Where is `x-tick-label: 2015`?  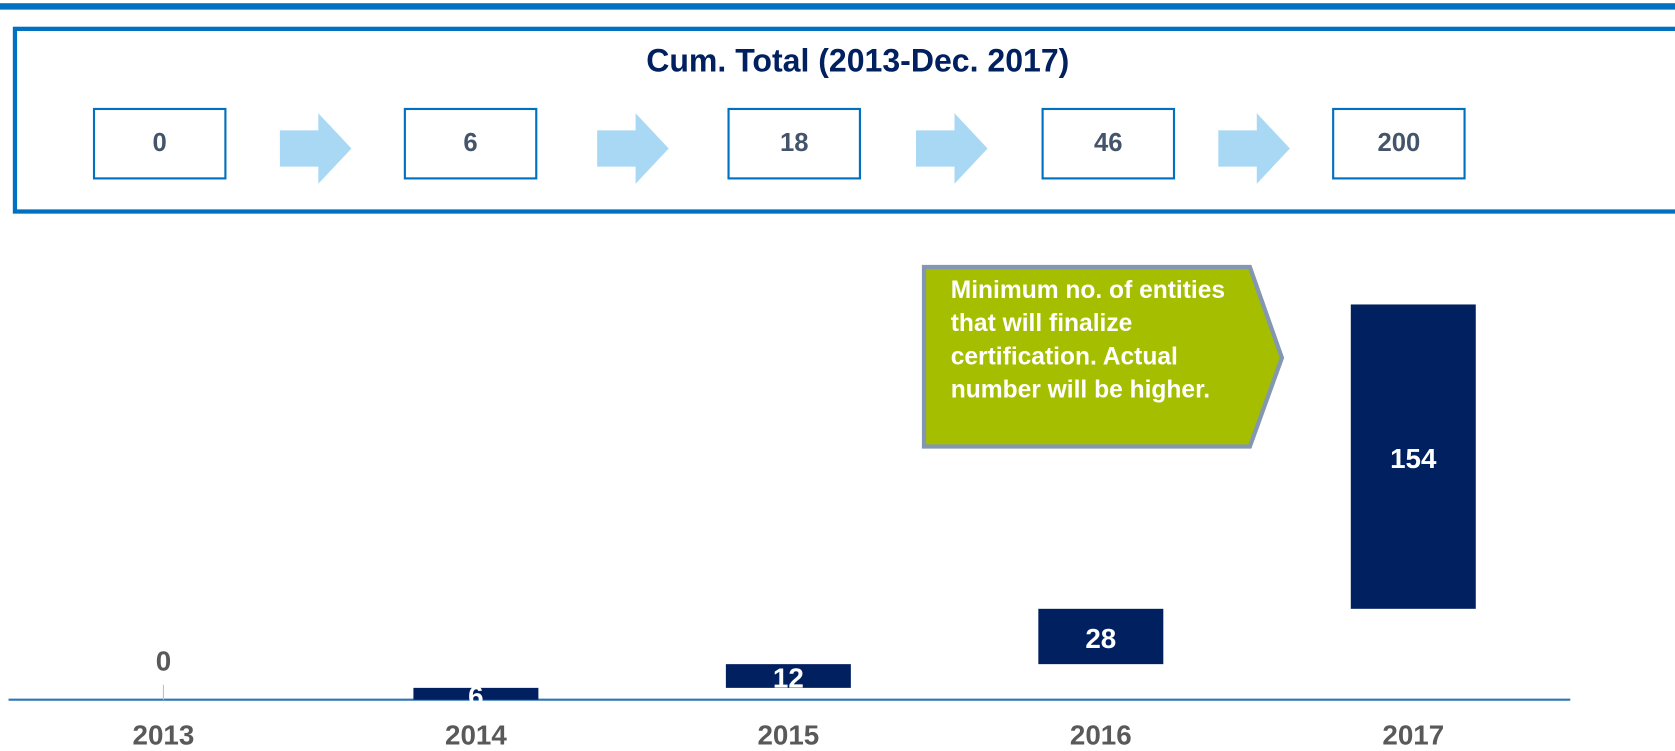 x-tick-label: 2015 is located at coordinates (788, 734).